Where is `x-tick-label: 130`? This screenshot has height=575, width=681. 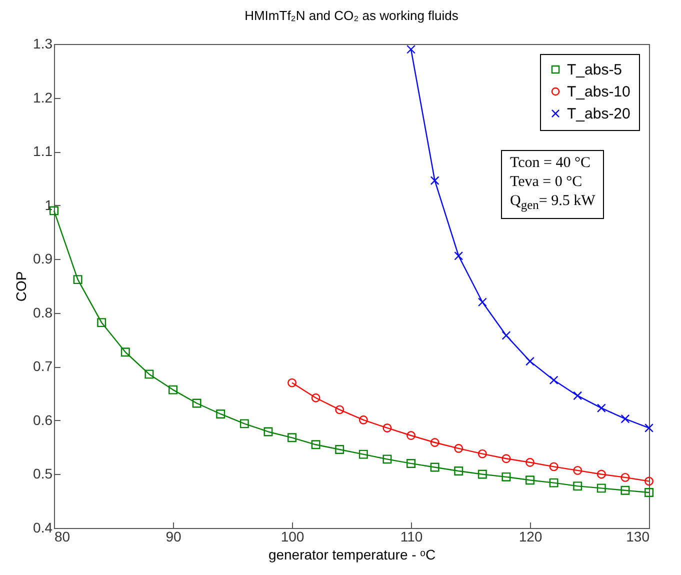 x-tick-label: 130 is located at coordinates (638, 536).